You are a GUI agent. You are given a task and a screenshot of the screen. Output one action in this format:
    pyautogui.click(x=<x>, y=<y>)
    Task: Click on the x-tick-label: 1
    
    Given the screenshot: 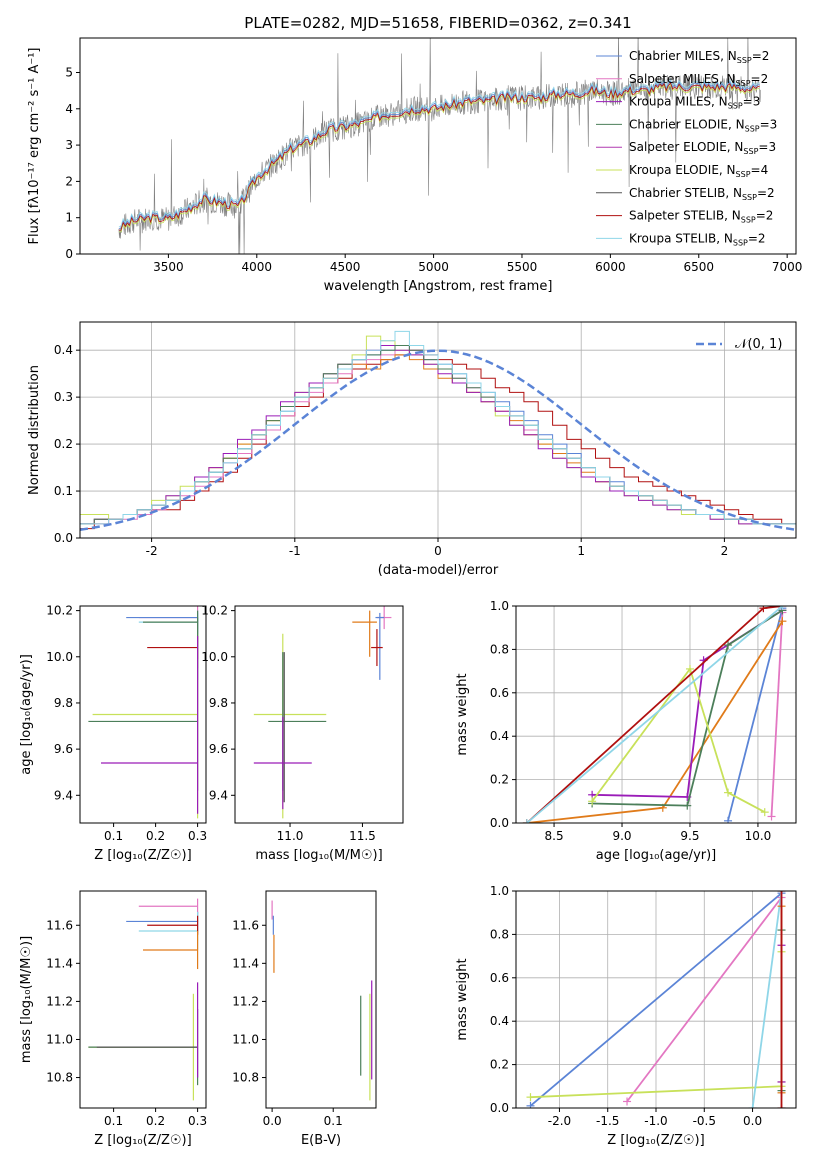 What is the action you would take?
    pyautogui.click(x=581, y=551)
    